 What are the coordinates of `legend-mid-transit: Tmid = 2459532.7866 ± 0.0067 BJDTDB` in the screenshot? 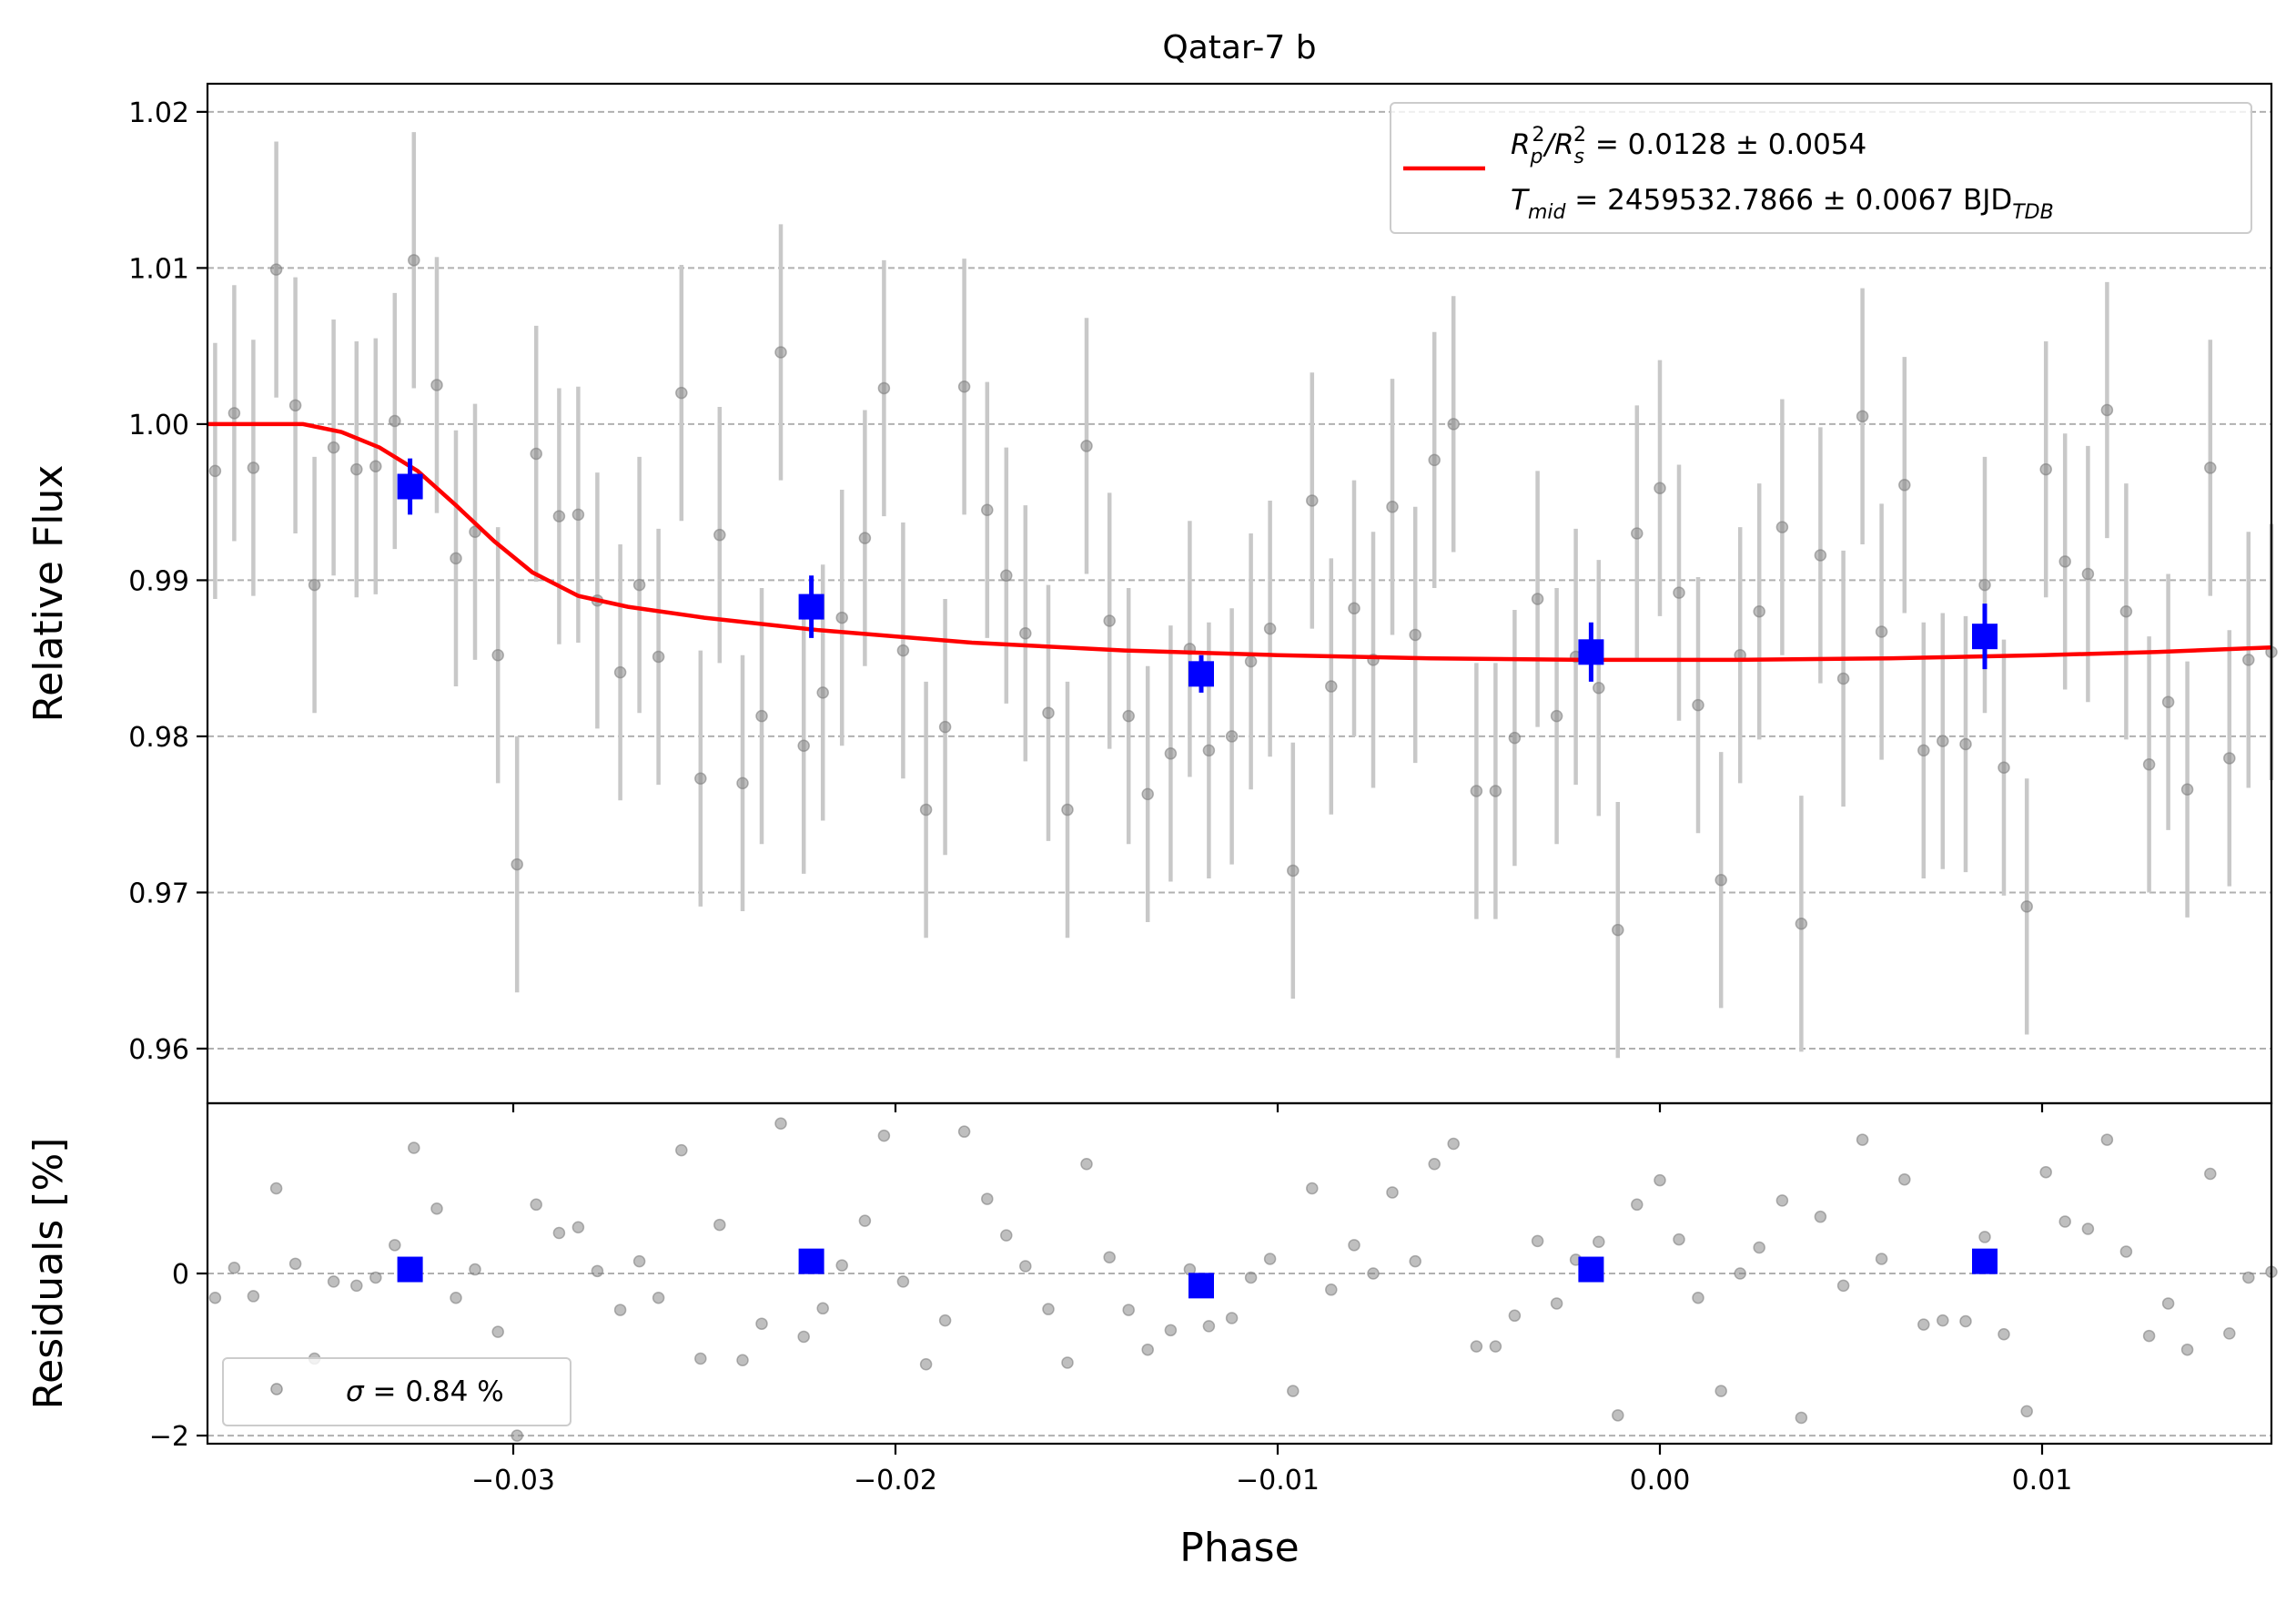 It's located at (1783, 204).